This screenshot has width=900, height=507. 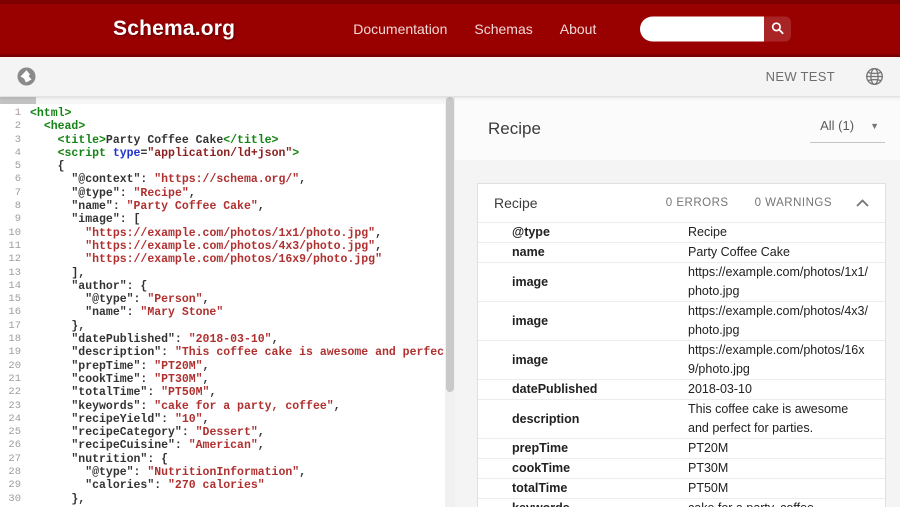 I want to click on code-line: 6 "@context": "https://schema.org/",, so click(x=222, y=179).